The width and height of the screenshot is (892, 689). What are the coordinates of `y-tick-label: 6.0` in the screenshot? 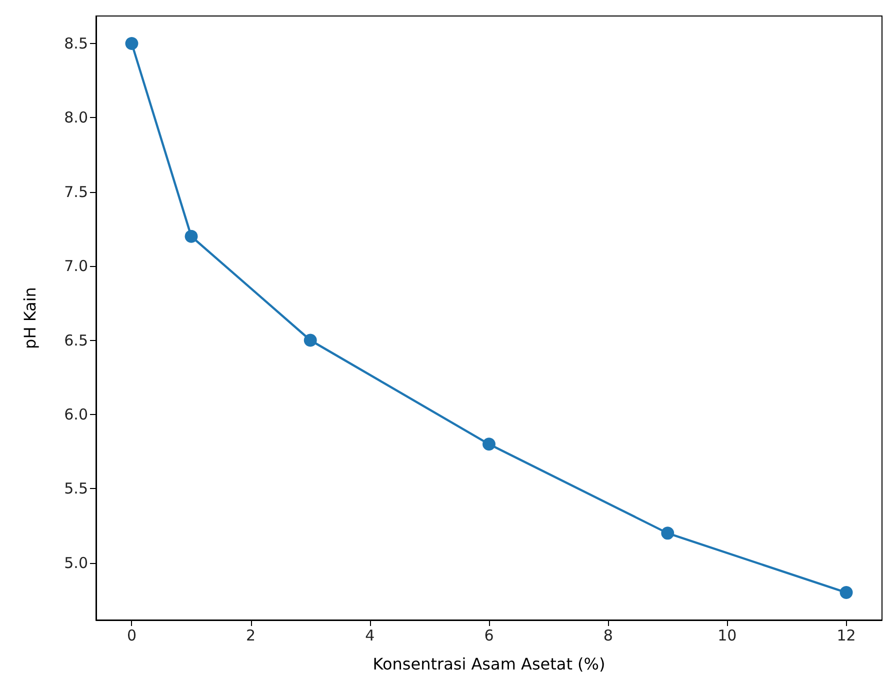 It's located at (76, 414).